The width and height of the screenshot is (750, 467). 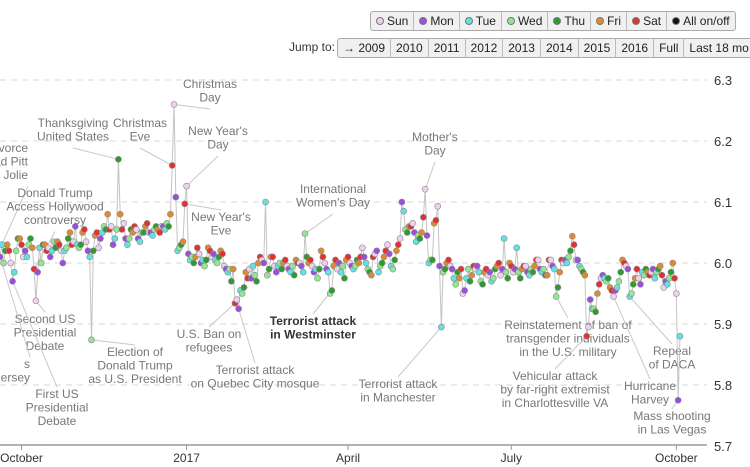 What do you see at coordinates (598, 48) in the screenshot?
I see `jump-button-2015: 2015` at bounding box center [598, 48].